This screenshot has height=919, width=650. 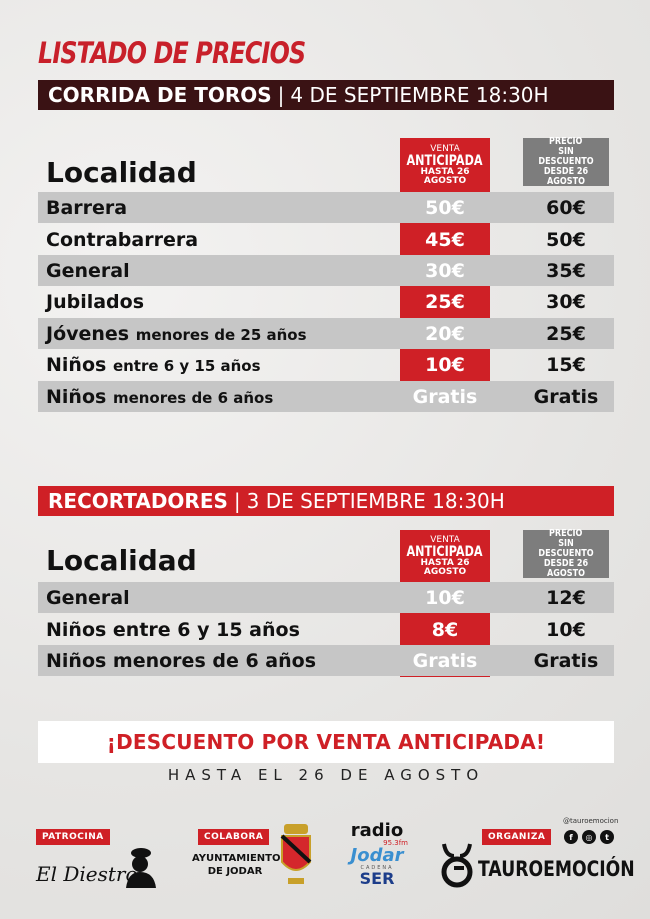 What do you see at coordinates (326, 270) in the screenshot?
I see `table-row: General 30€ 35€` at bounding box center [326, 270].